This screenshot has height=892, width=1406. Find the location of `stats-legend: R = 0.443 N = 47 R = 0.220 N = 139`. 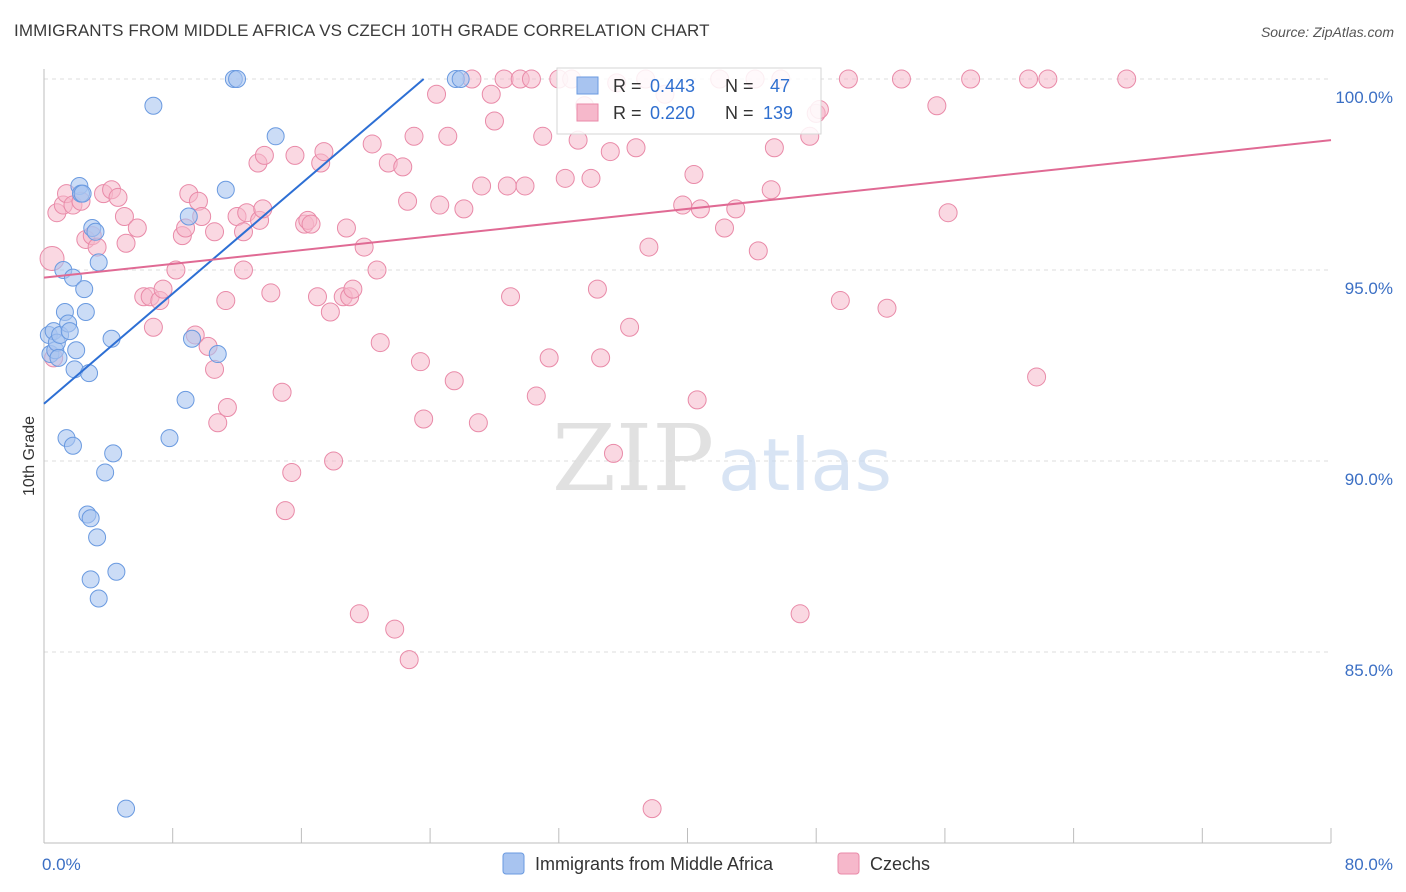

stats-legend: R = 0.443 N = 47 R = 0.220 N = 139 is located at coordinates (689, 101).